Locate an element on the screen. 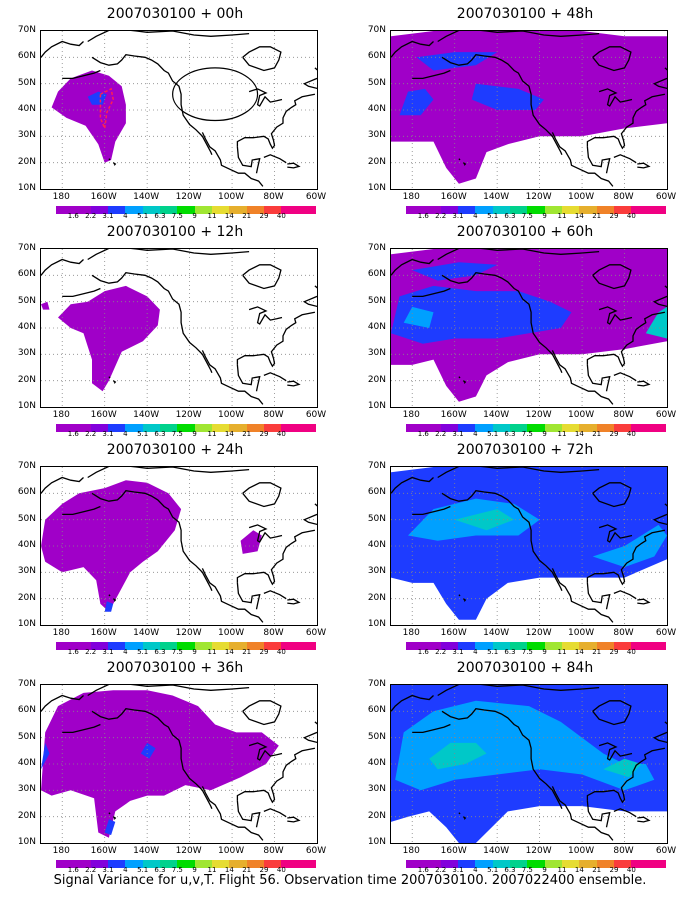 This screenshot has height=900, width=700. panel-title: 2007030100 + 00h is located at coordinates (175, 14).